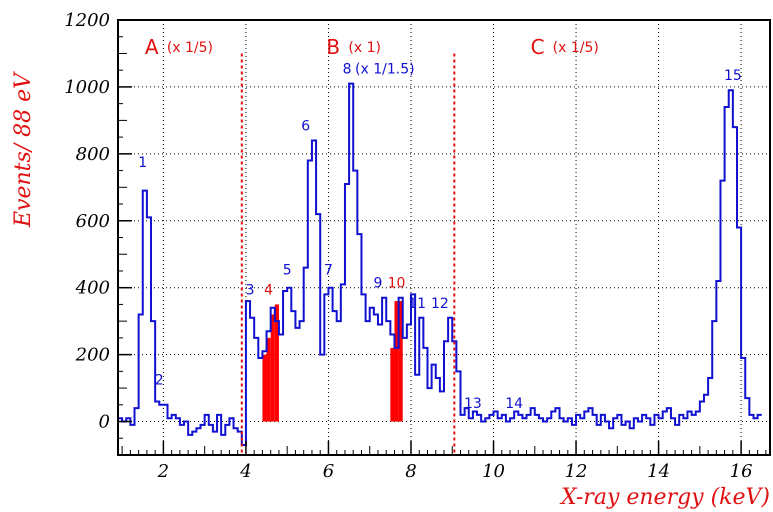 The height and width of the screenshot is (512, 773). What do you see at coordinates (287, 270) in the screenshot?
I see `peak-label: 5` at bounding box center [287, 270].